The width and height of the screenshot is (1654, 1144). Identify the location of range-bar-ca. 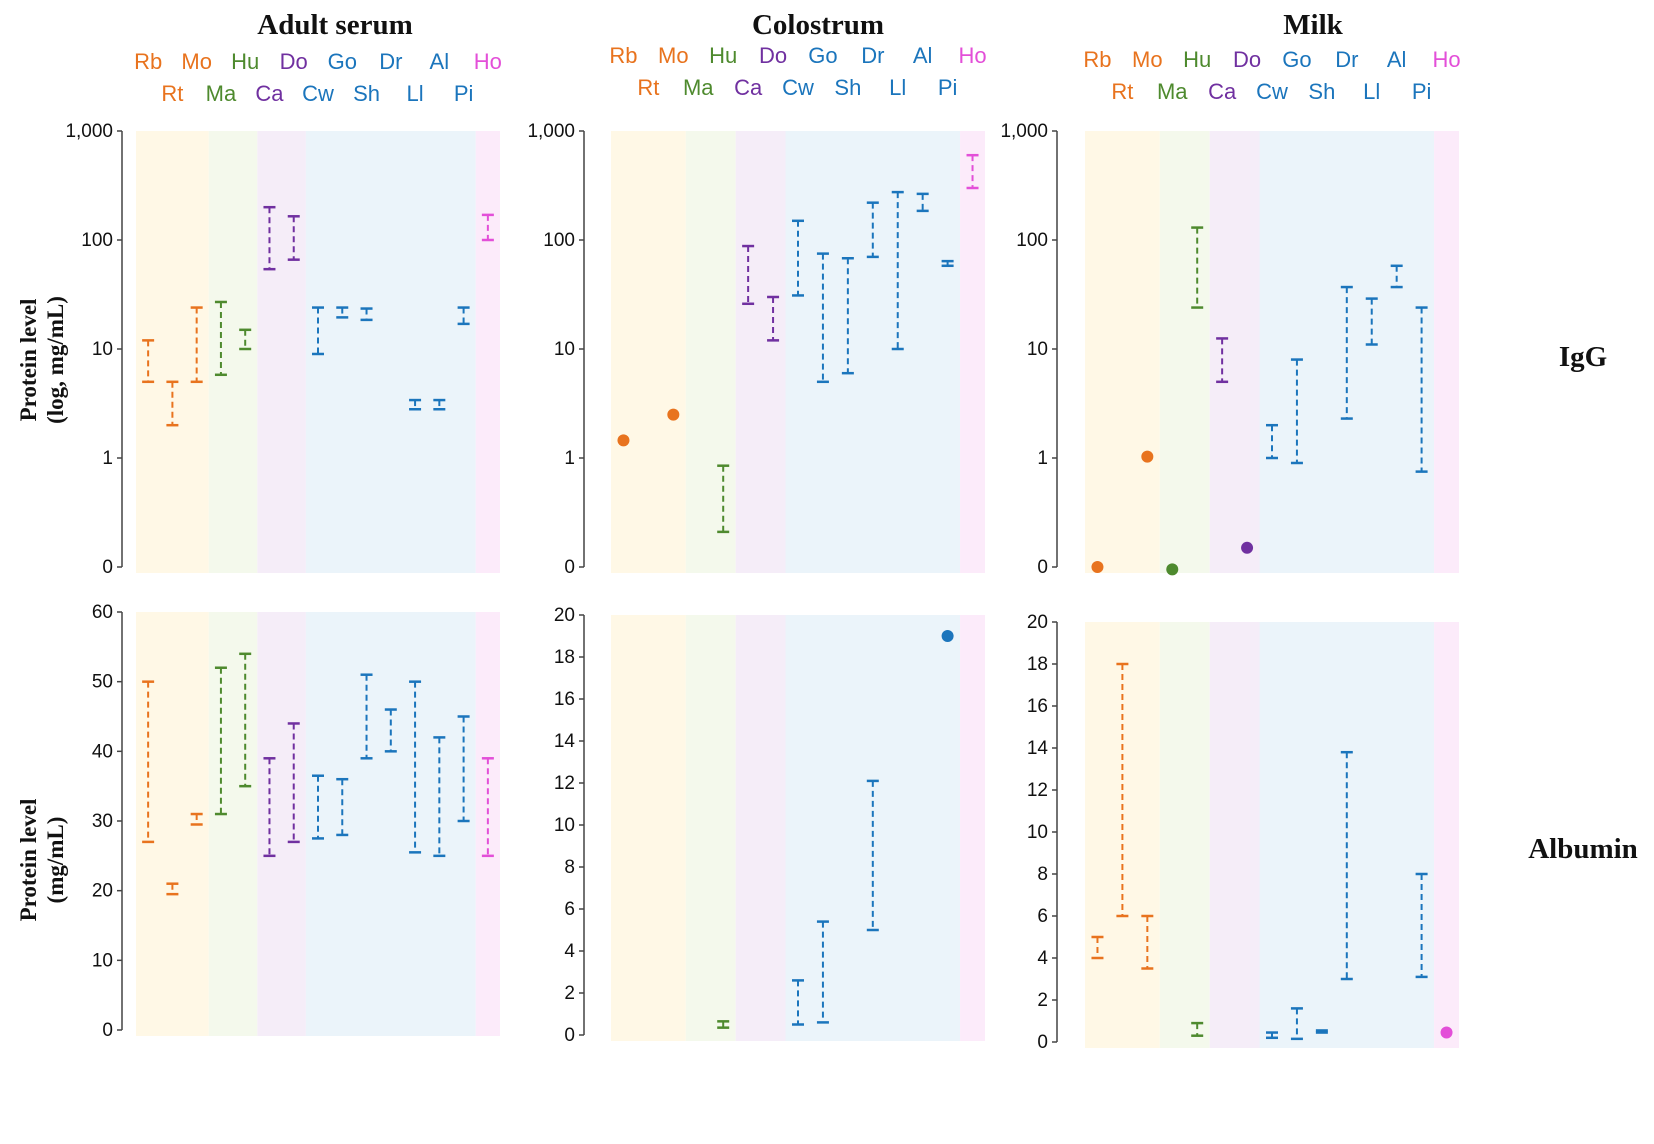
(1222, 360).